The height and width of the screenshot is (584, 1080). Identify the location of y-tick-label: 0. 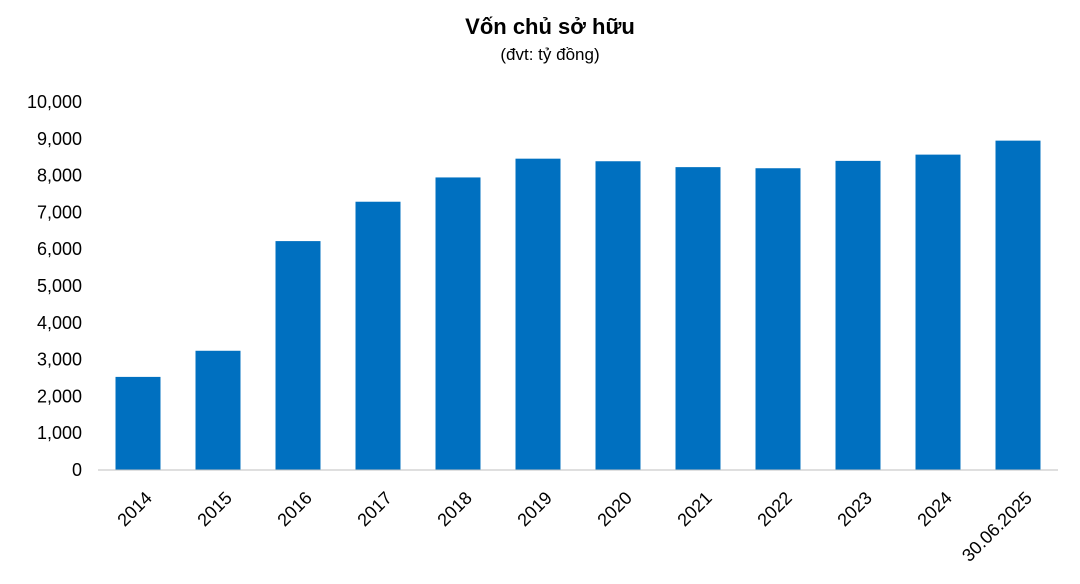
(77, 470).